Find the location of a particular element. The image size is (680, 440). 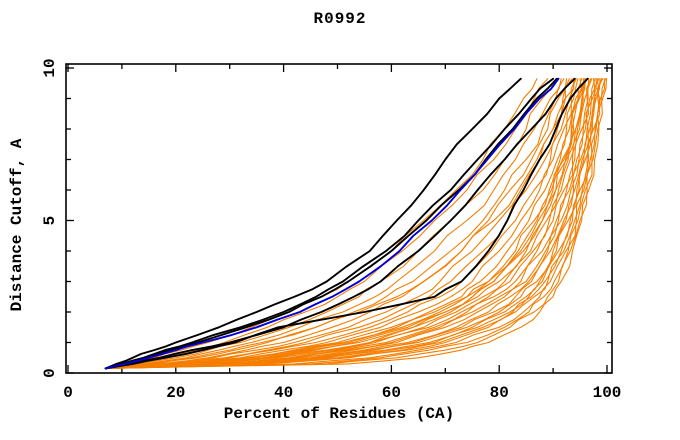

x-tick-label: 60 is located at coordinates (391, 393).